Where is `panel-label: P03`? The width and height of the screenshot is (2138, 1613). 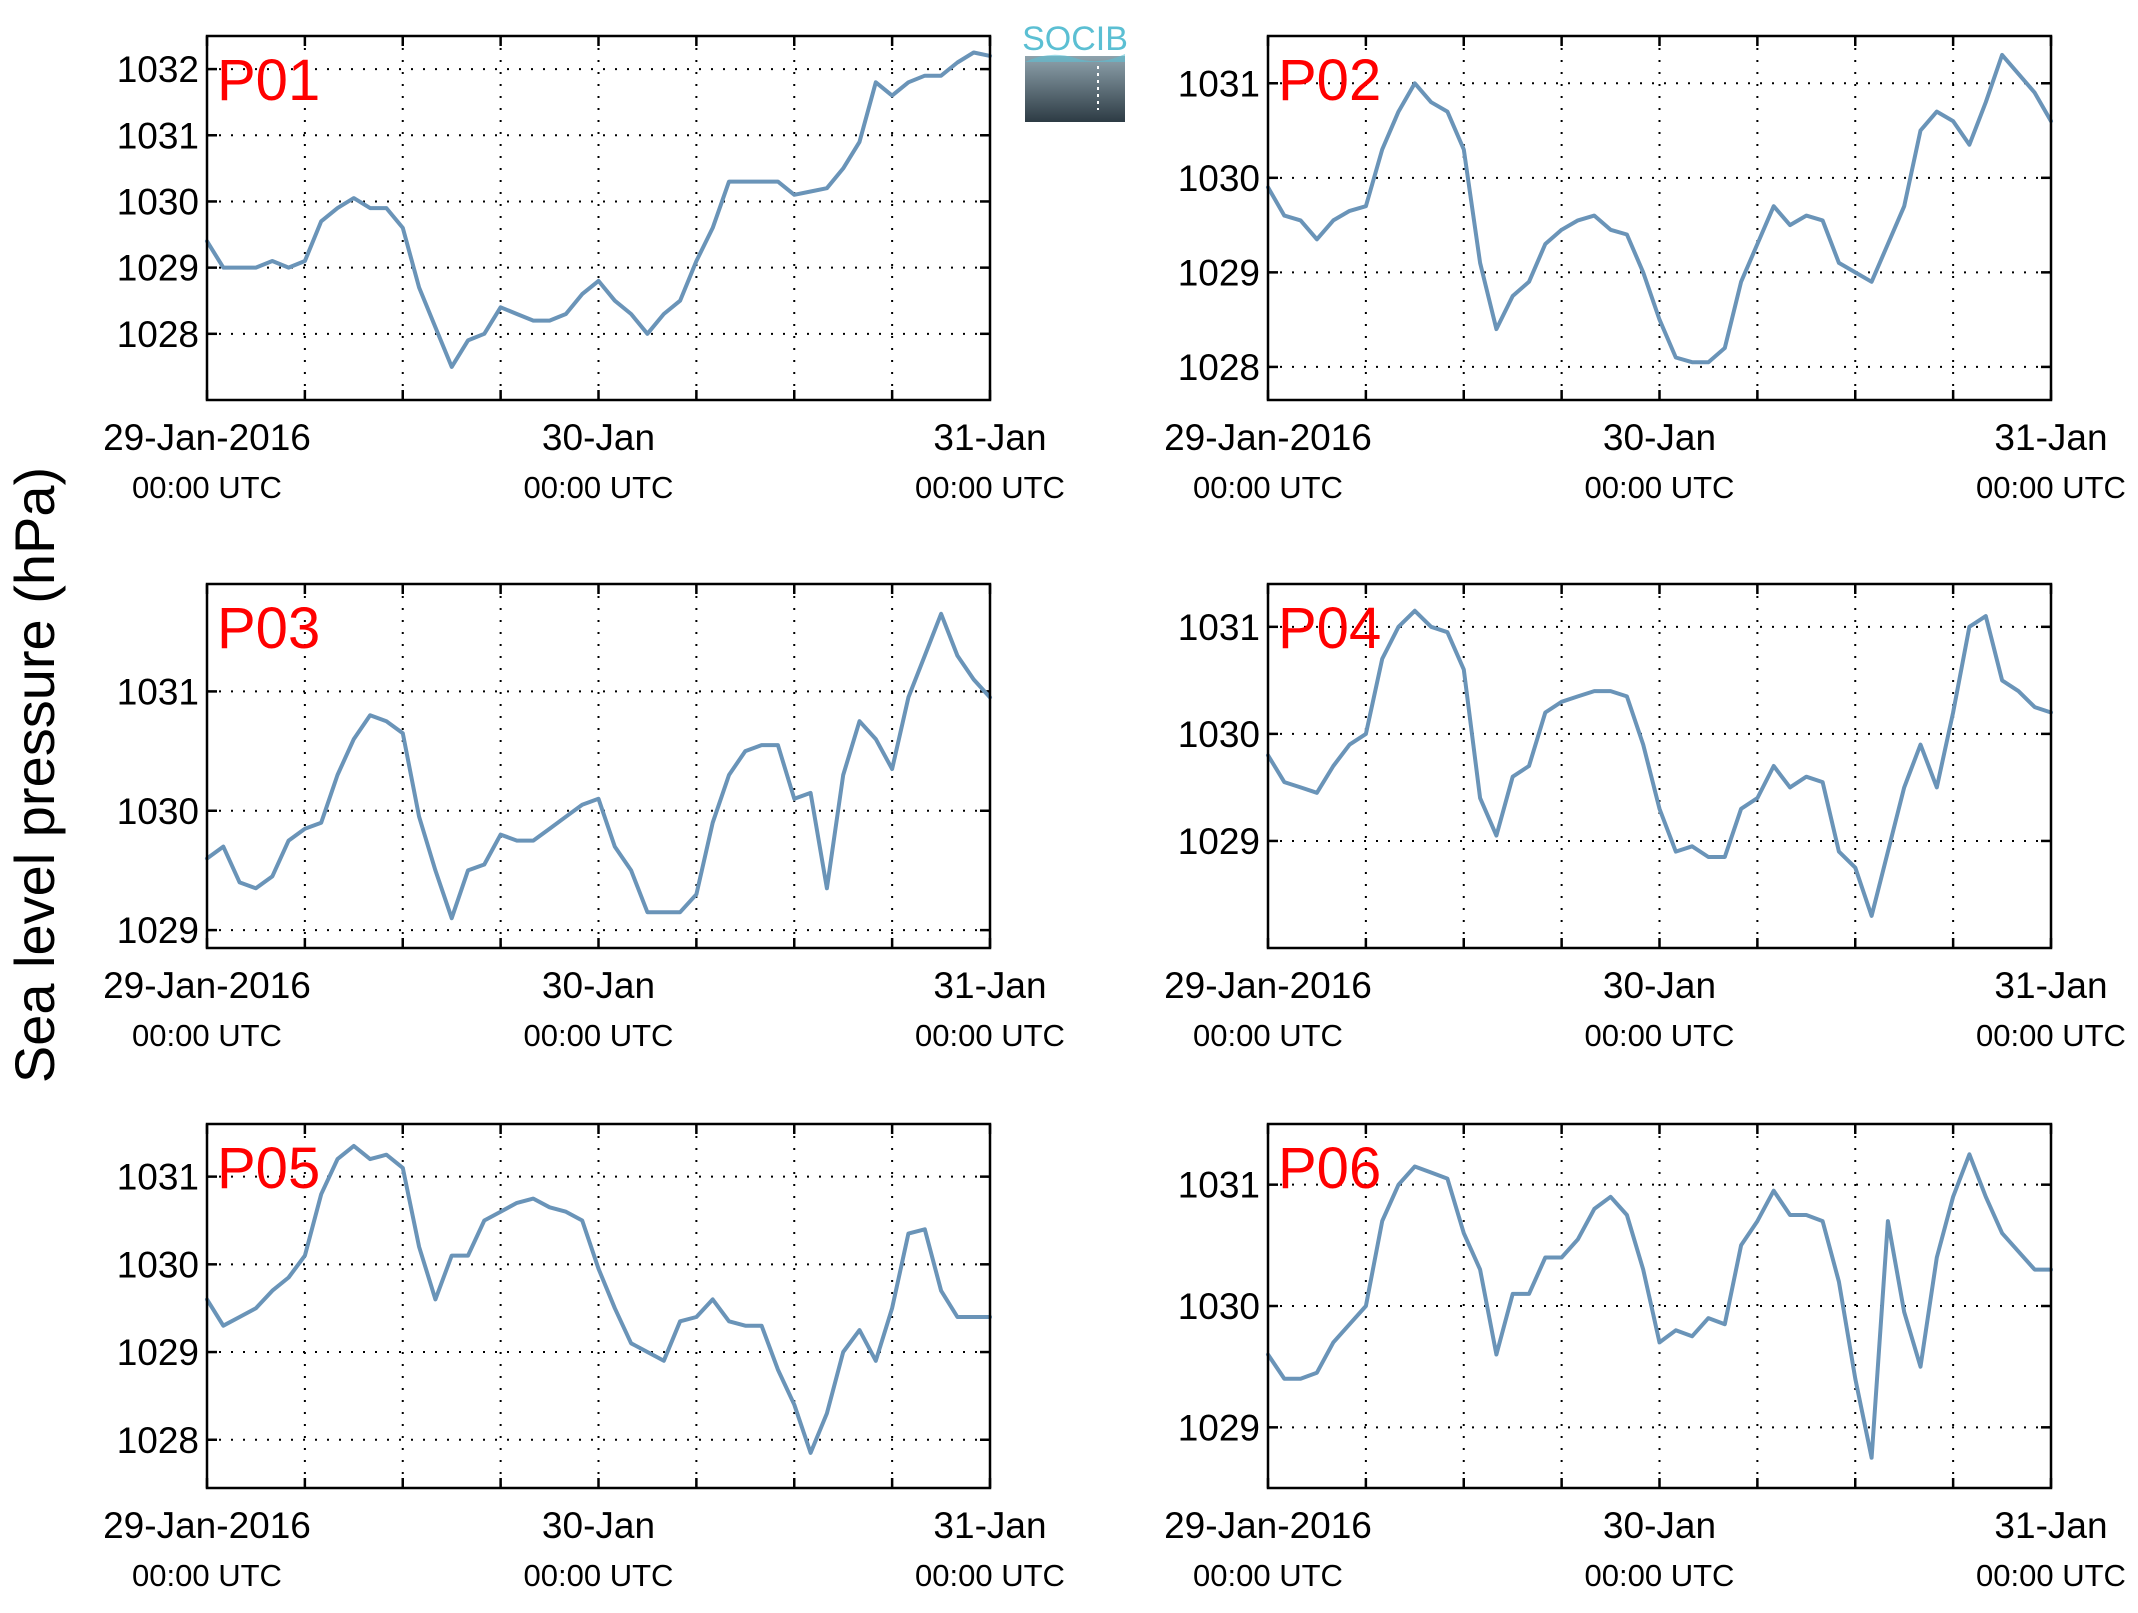
panel-label: P03 is located at coordinates (268, 628).